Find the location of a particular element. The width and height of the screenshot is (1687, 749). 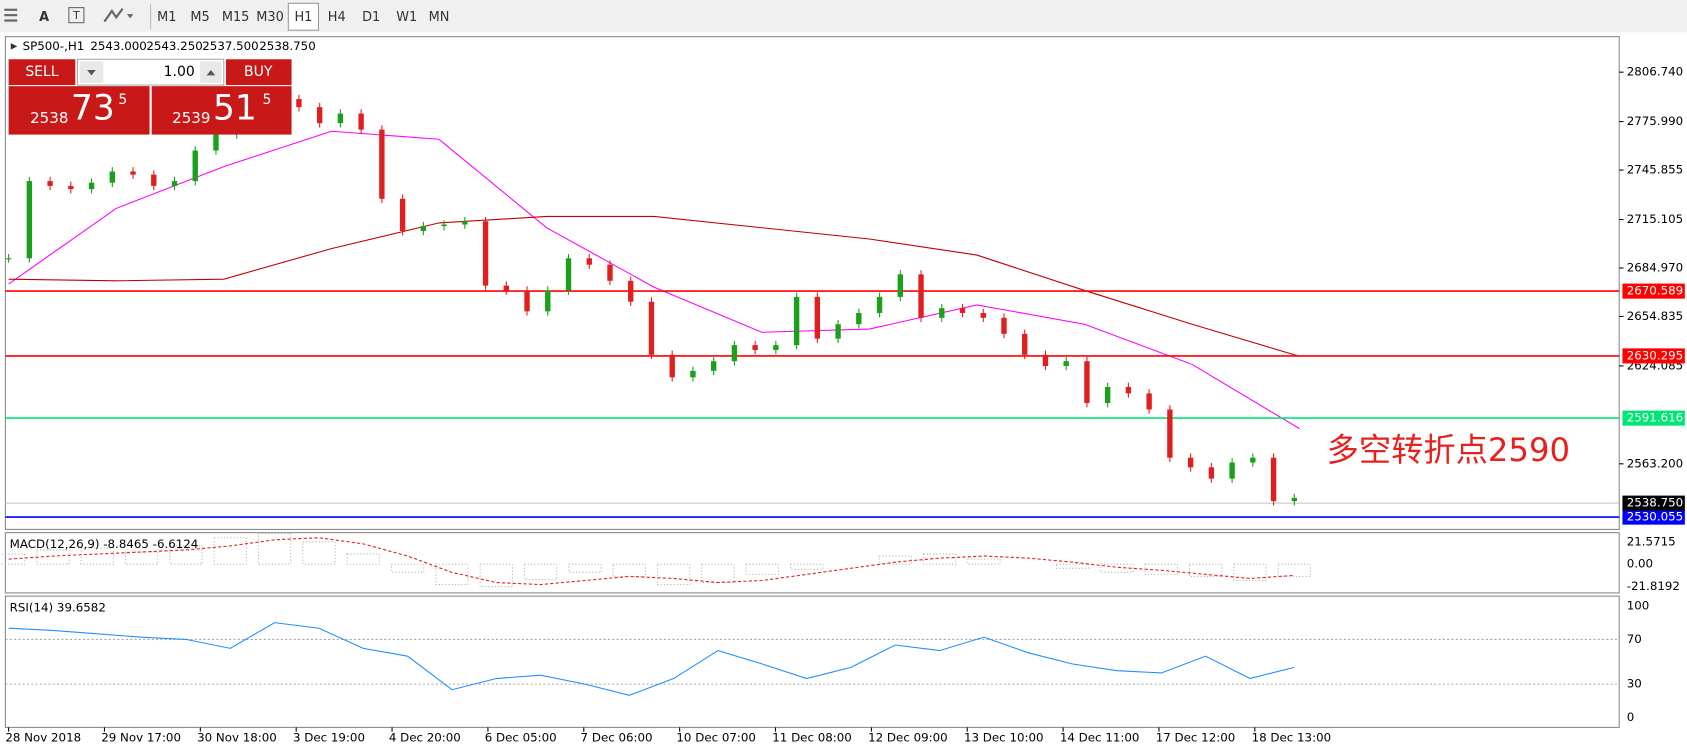

high: 2543.250 is located at coordinates (174, 46).